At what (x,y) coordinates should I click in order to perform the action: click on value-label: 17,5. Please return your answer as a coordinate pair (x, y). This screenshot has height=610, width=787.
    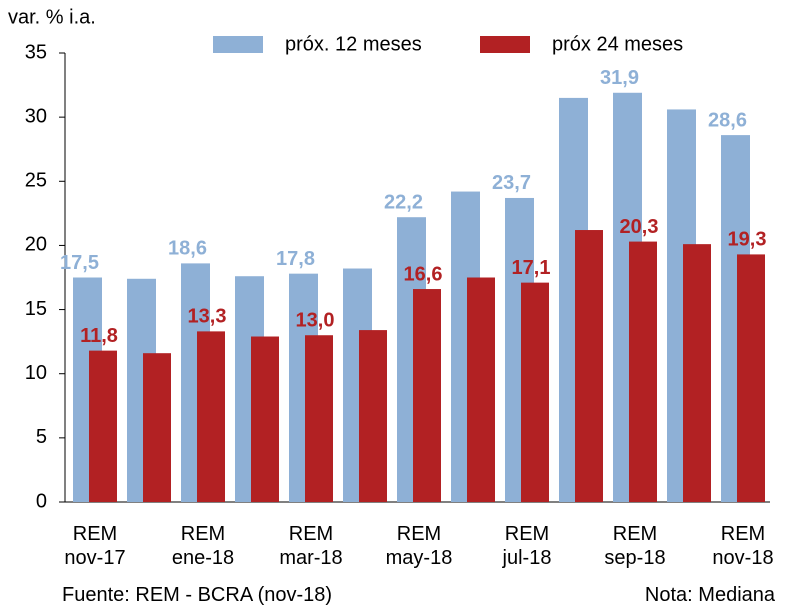
    Looking at the image, I should click on (79, 263).